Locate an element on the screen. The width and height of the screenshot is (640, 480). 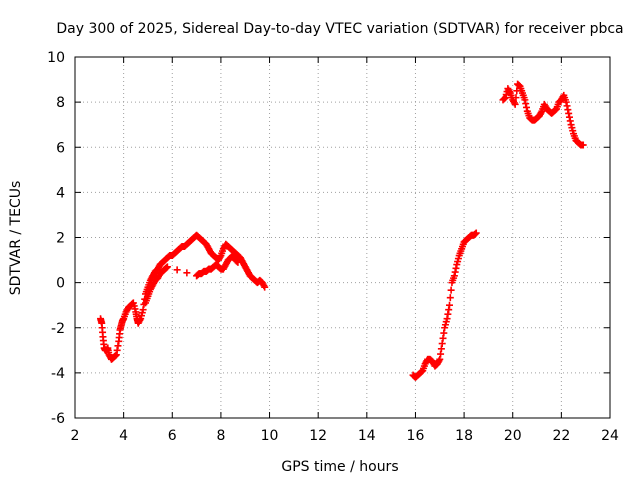
series-segment-1-lower-branch is located at coordinates (192, 279).